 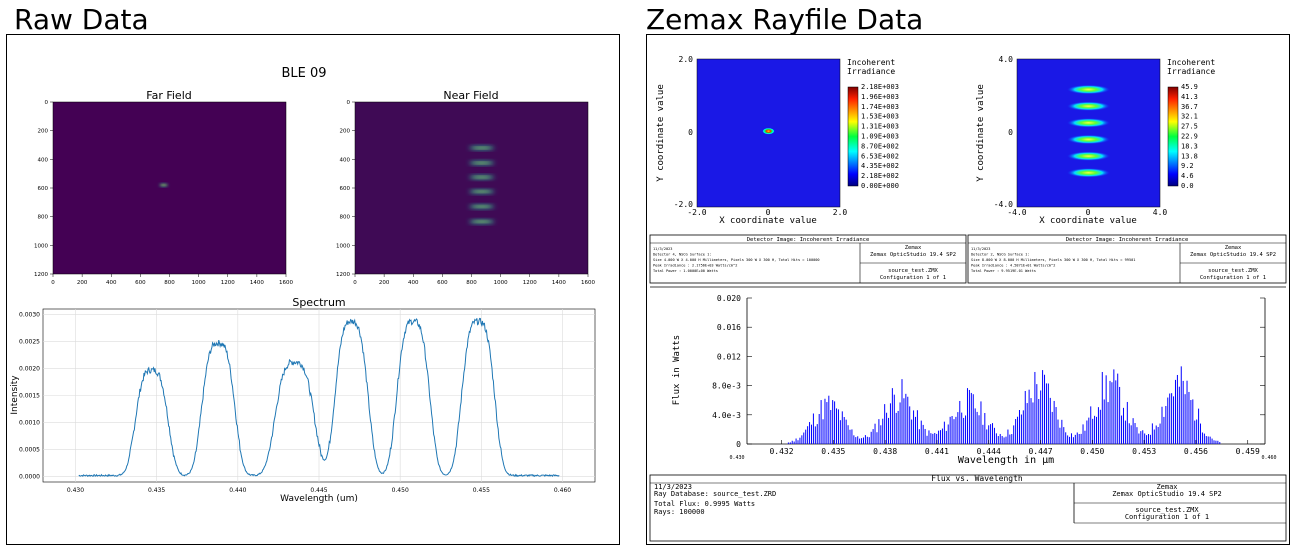 What do you see at coordinates (588, 283) in the screenshot?
I see `field-x-tick-label: 1600` at bounding box center [588, 283].